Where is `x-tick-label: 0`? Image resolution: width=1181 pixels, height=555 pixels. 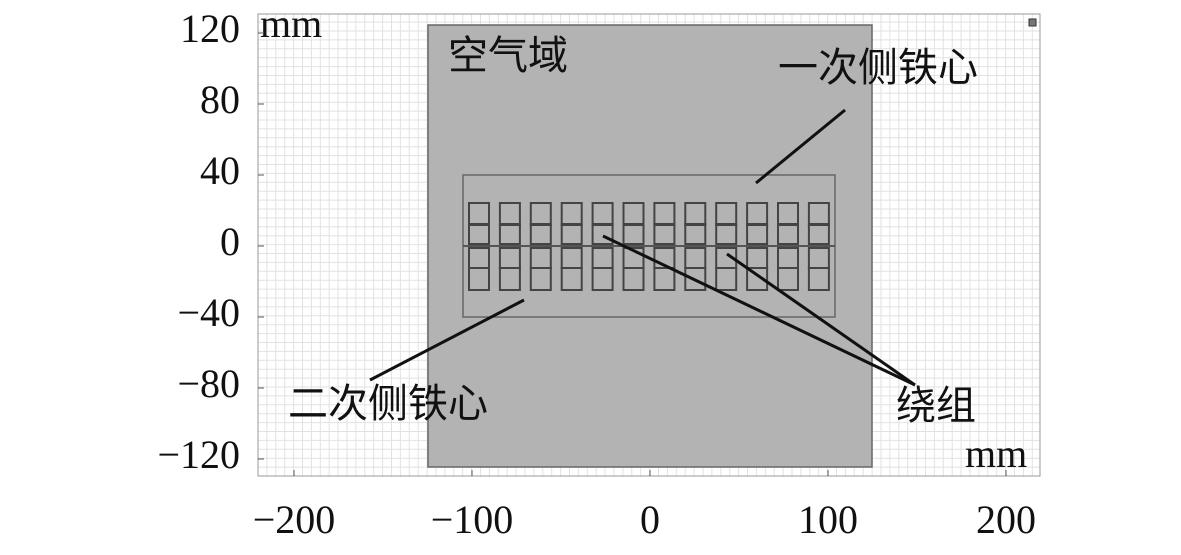 x-tick-label: 0 is located at coordinates (650, 519).